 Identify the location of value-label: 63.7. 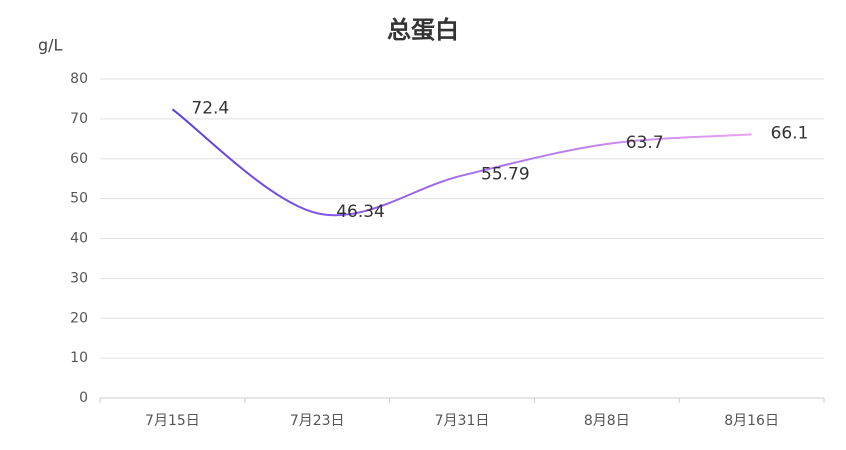
(645, 143).